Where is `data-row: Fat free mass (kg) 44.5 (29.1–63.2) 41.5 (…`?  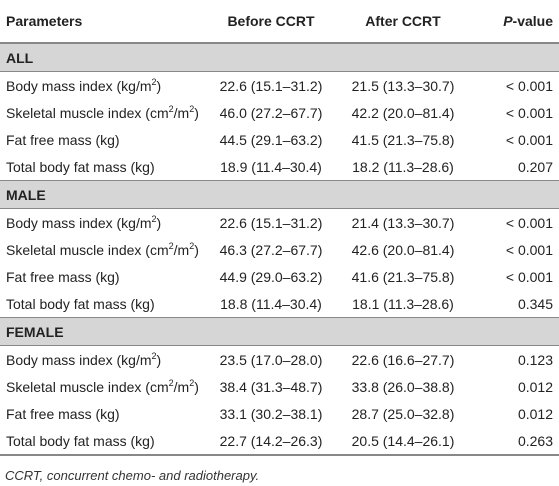 data-row: Fat free mass (kg) 44.5 (29.1–63.2) 41.5 (… is located at coordinates (279, 139).